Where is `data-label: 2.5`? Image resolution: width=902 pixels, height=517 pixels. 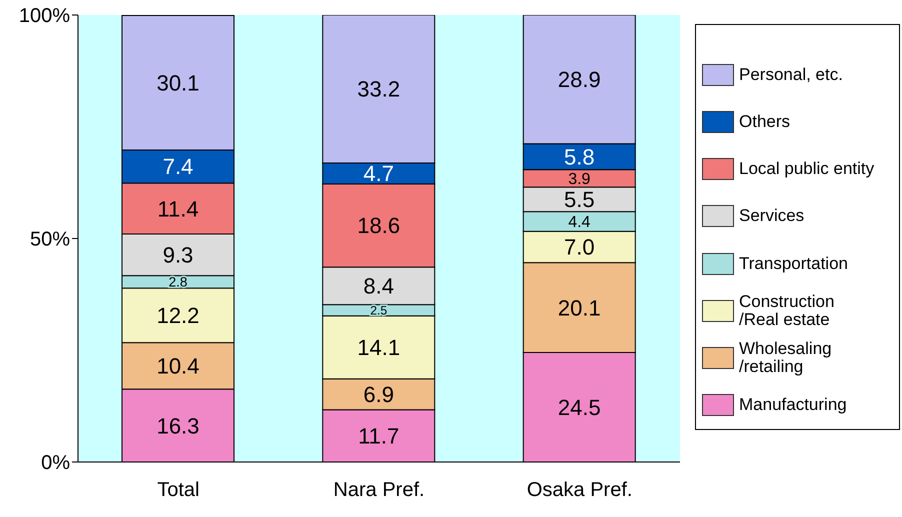
data-label: 2.5 is located at coordinates (379, 311).